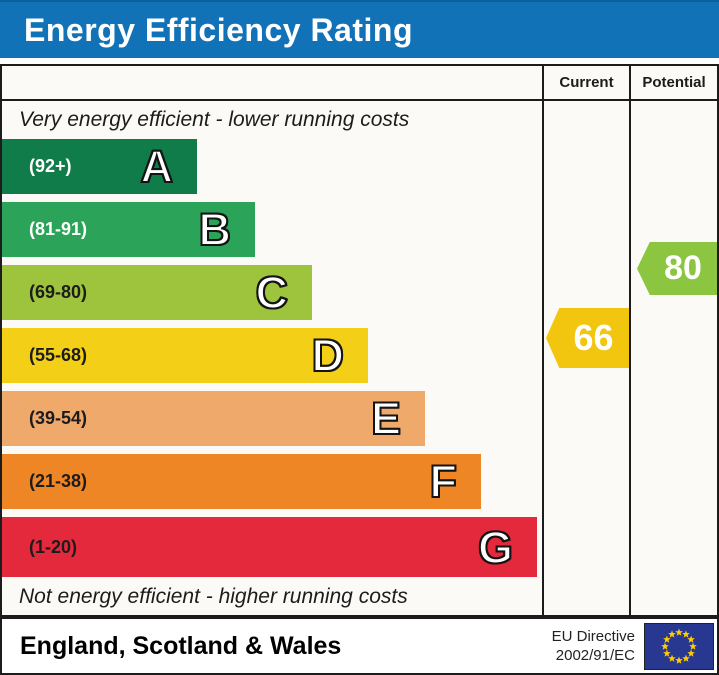 This screenshot has width=719, height=675. What do you see at coordinates (674, 82) in the screenshot?
I see `potential-column-header: Potential` at bounding box center [674, 82].